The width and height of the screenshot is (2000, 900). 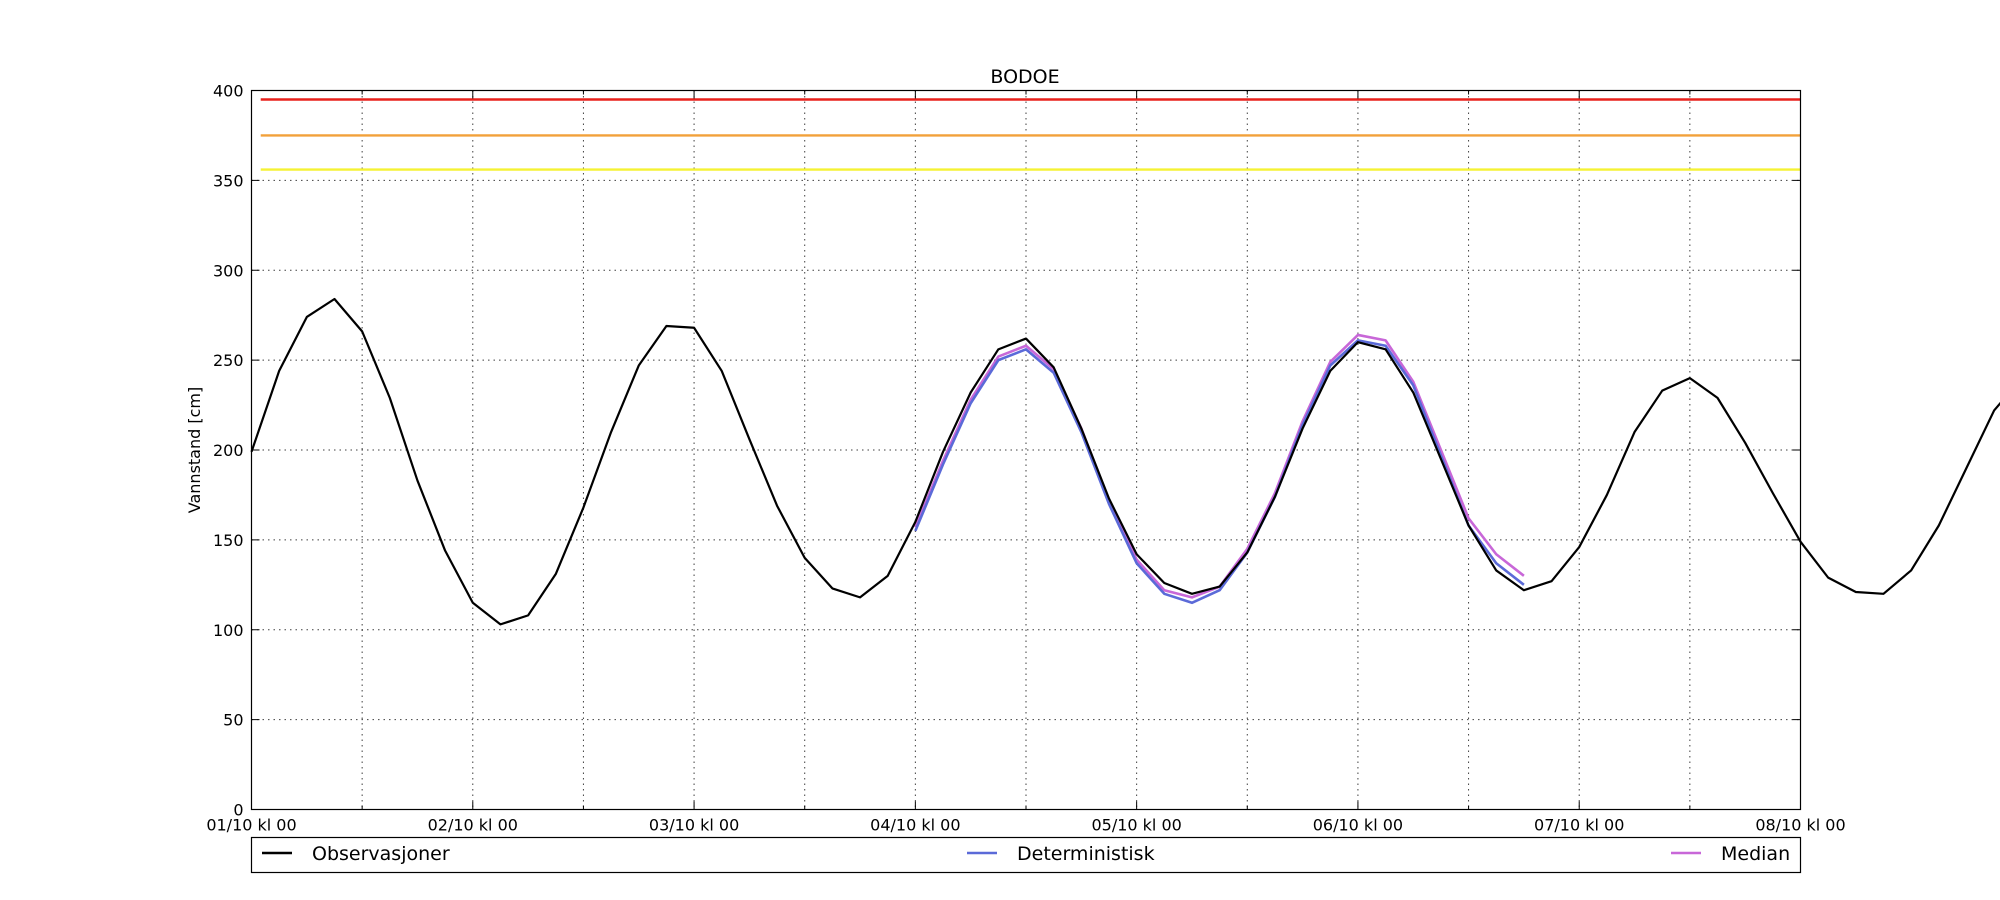 I want to click on x-tick-label: 02/10 kl 00, so click(x=473, y=825).